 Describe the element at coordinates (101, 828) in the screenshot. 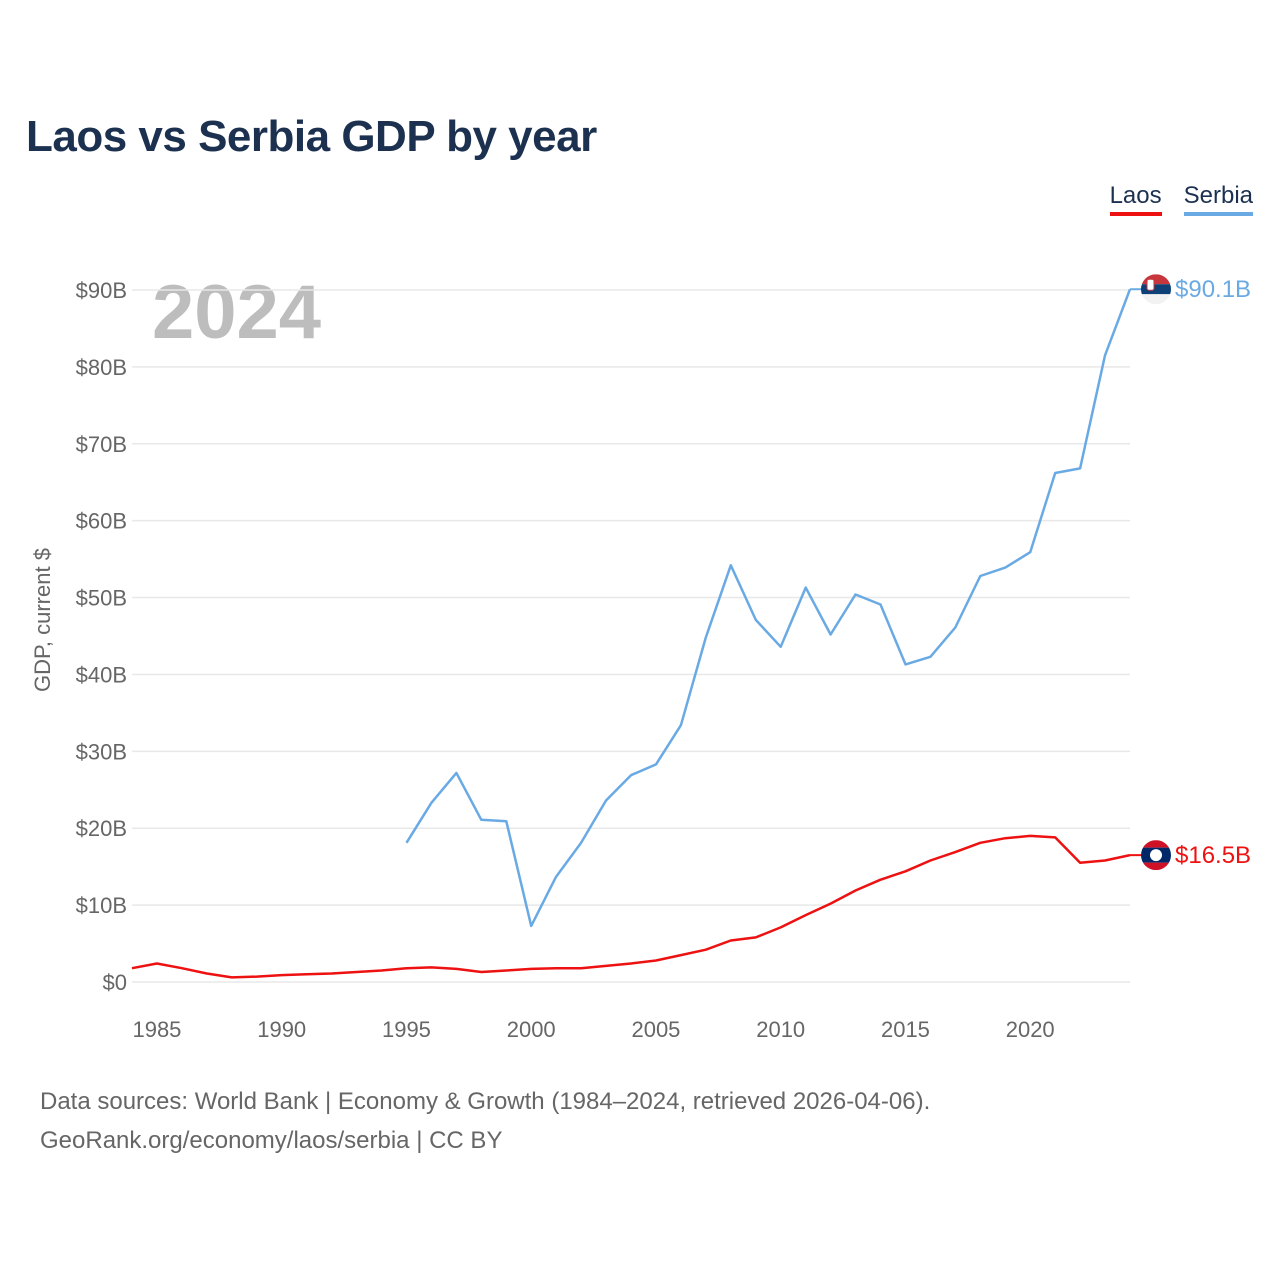

I see `y-tick-label: $20B` at that location.